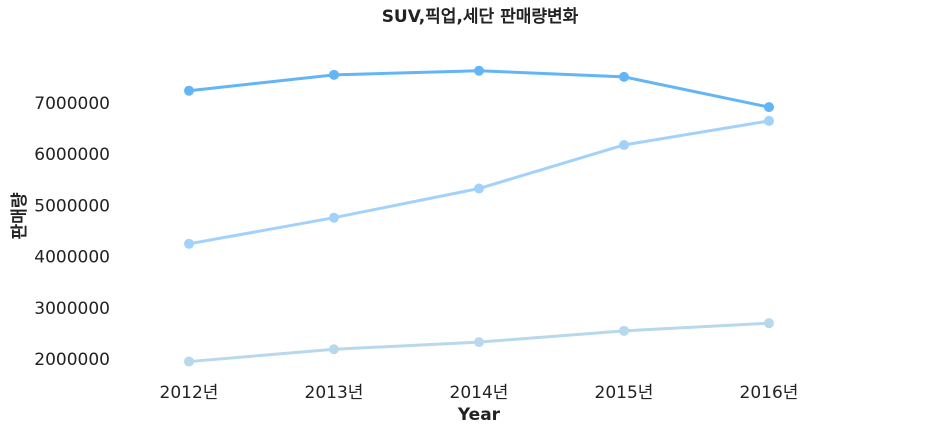 The image size is (936, 432). Describe the element at coordinates (624, 393) in the screenshot. I see `x-tick-label: 2015년` at that location.